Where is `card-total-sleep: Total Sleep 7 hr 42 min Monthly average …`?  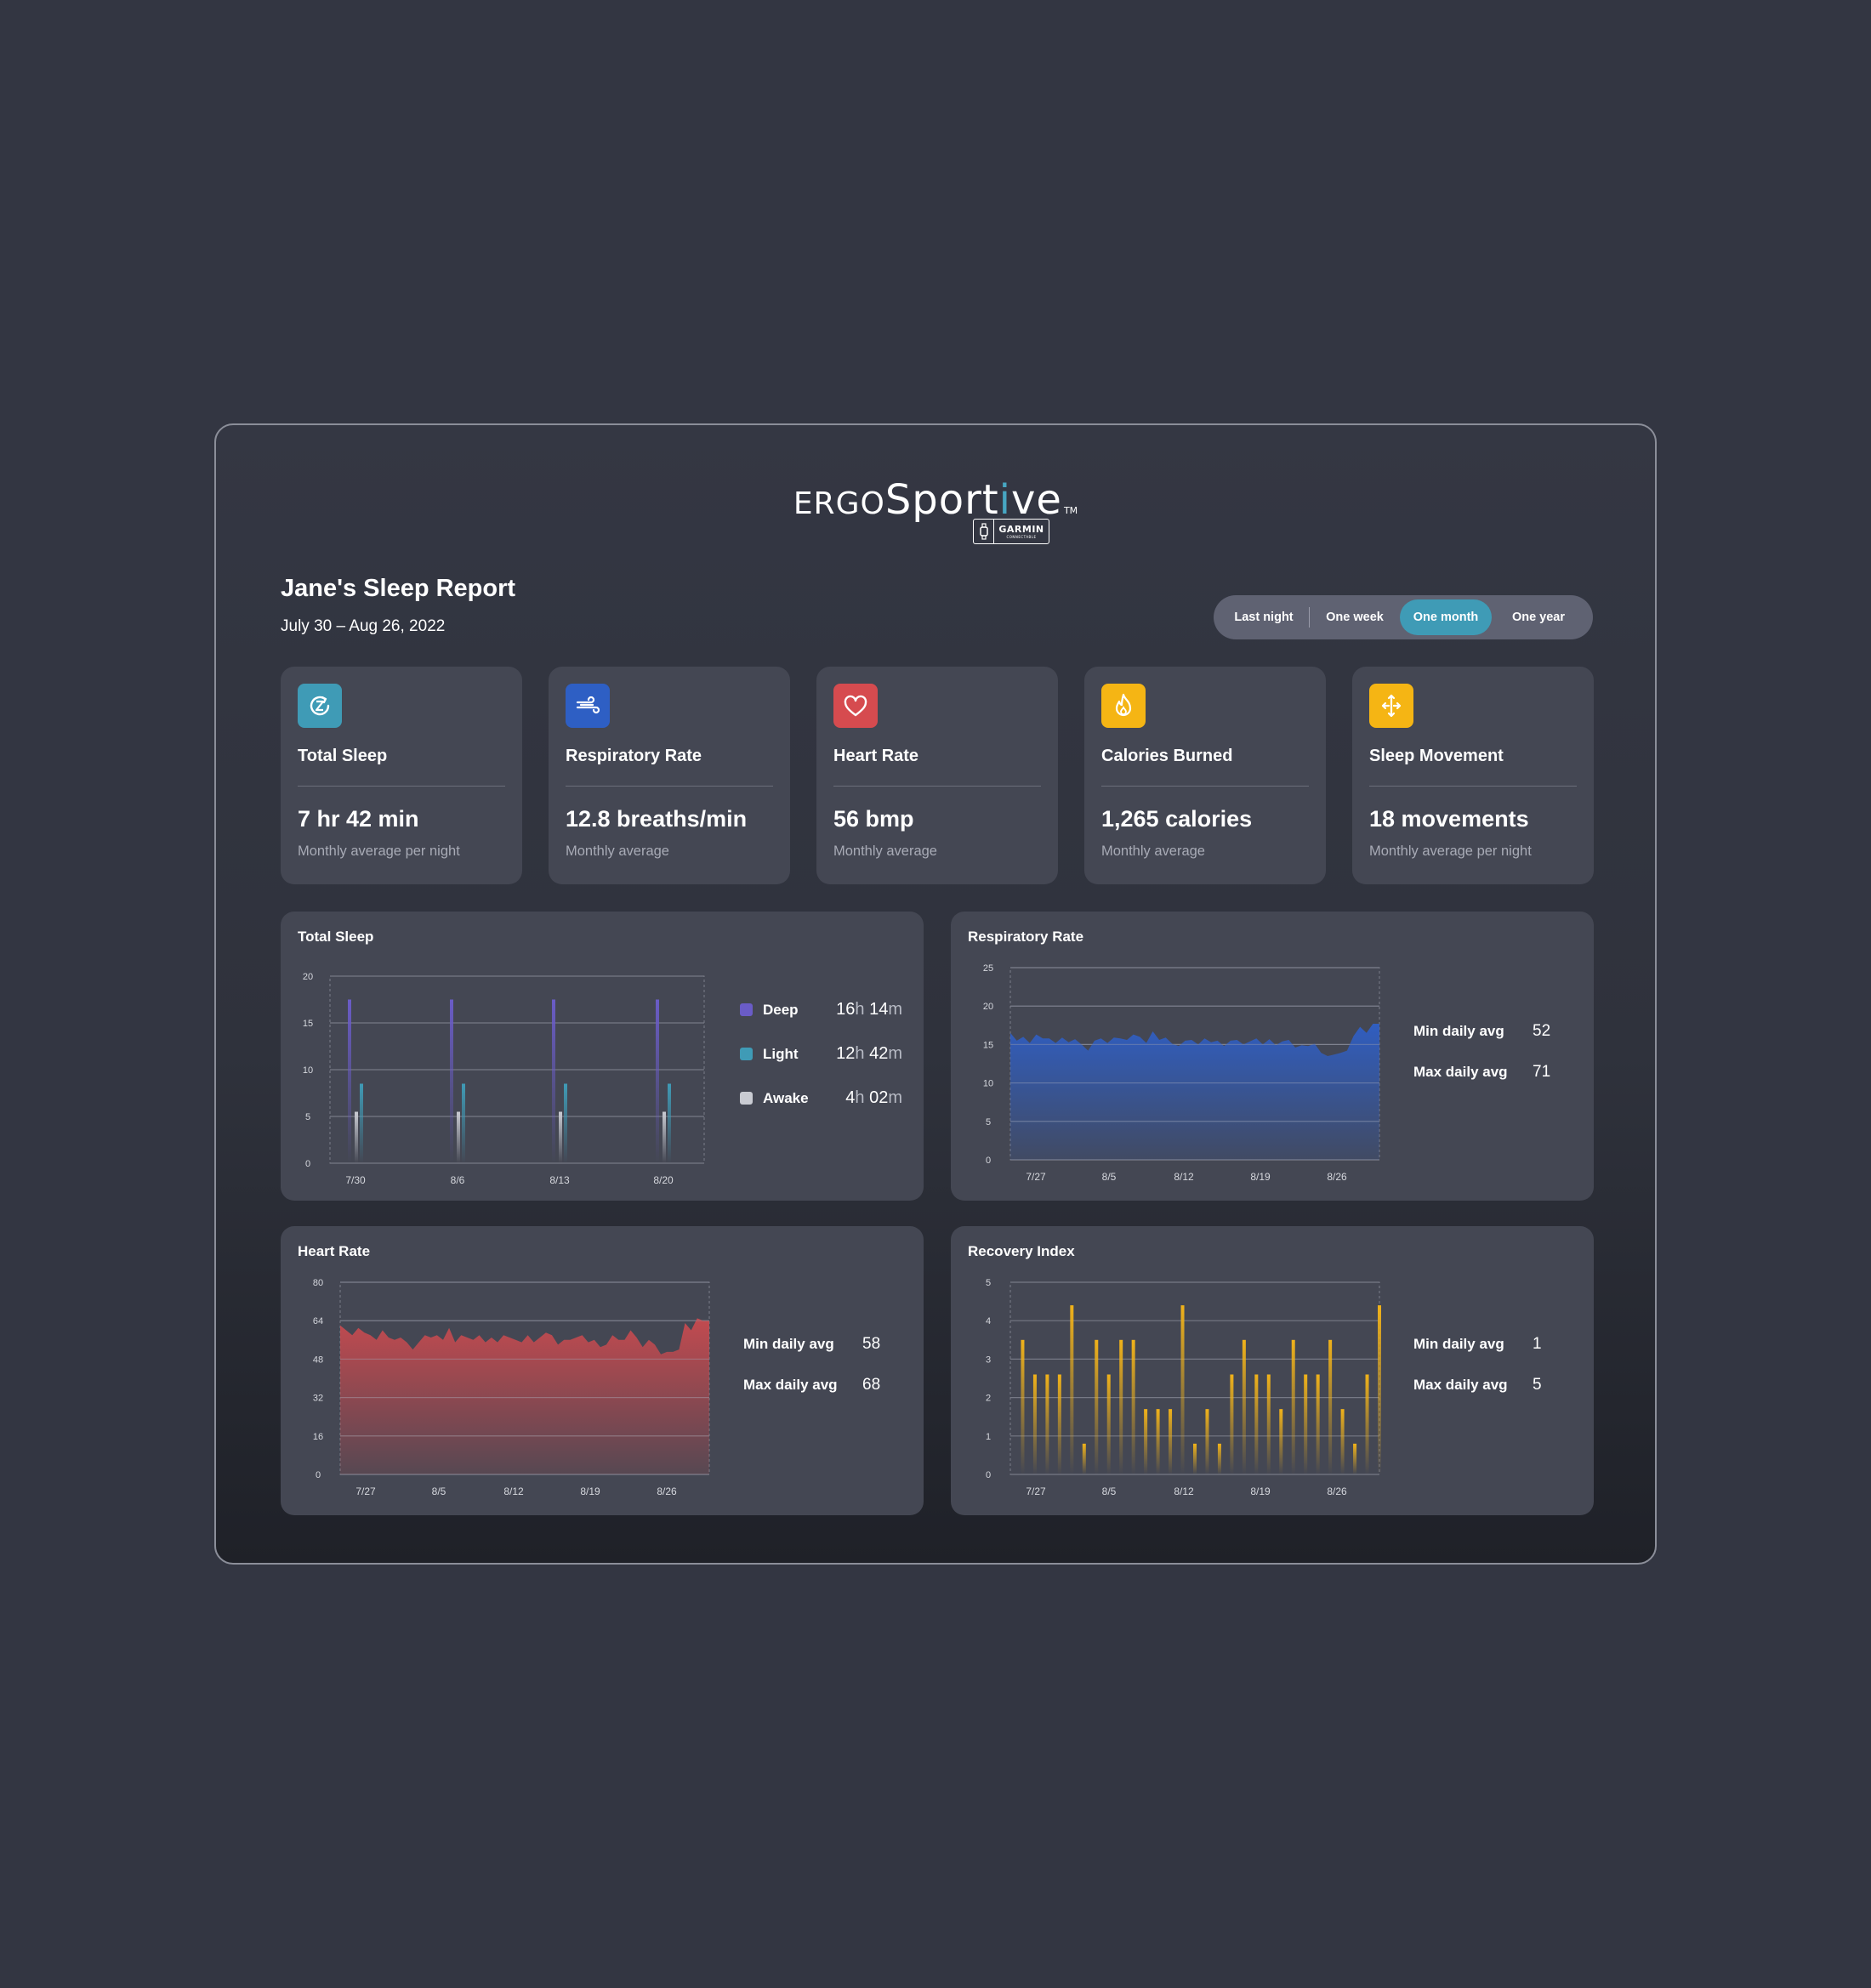 card-total-sleep: Total Sleep 7 hr 42 min Monthly average … is located at coordinates (401, 775).